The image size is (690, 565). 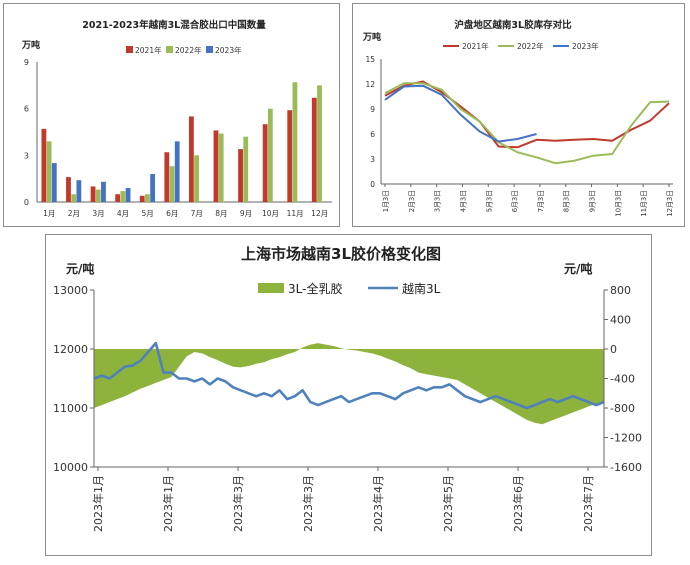 I want to click on x-tick-label: 7月, so click(x=197, y=213).